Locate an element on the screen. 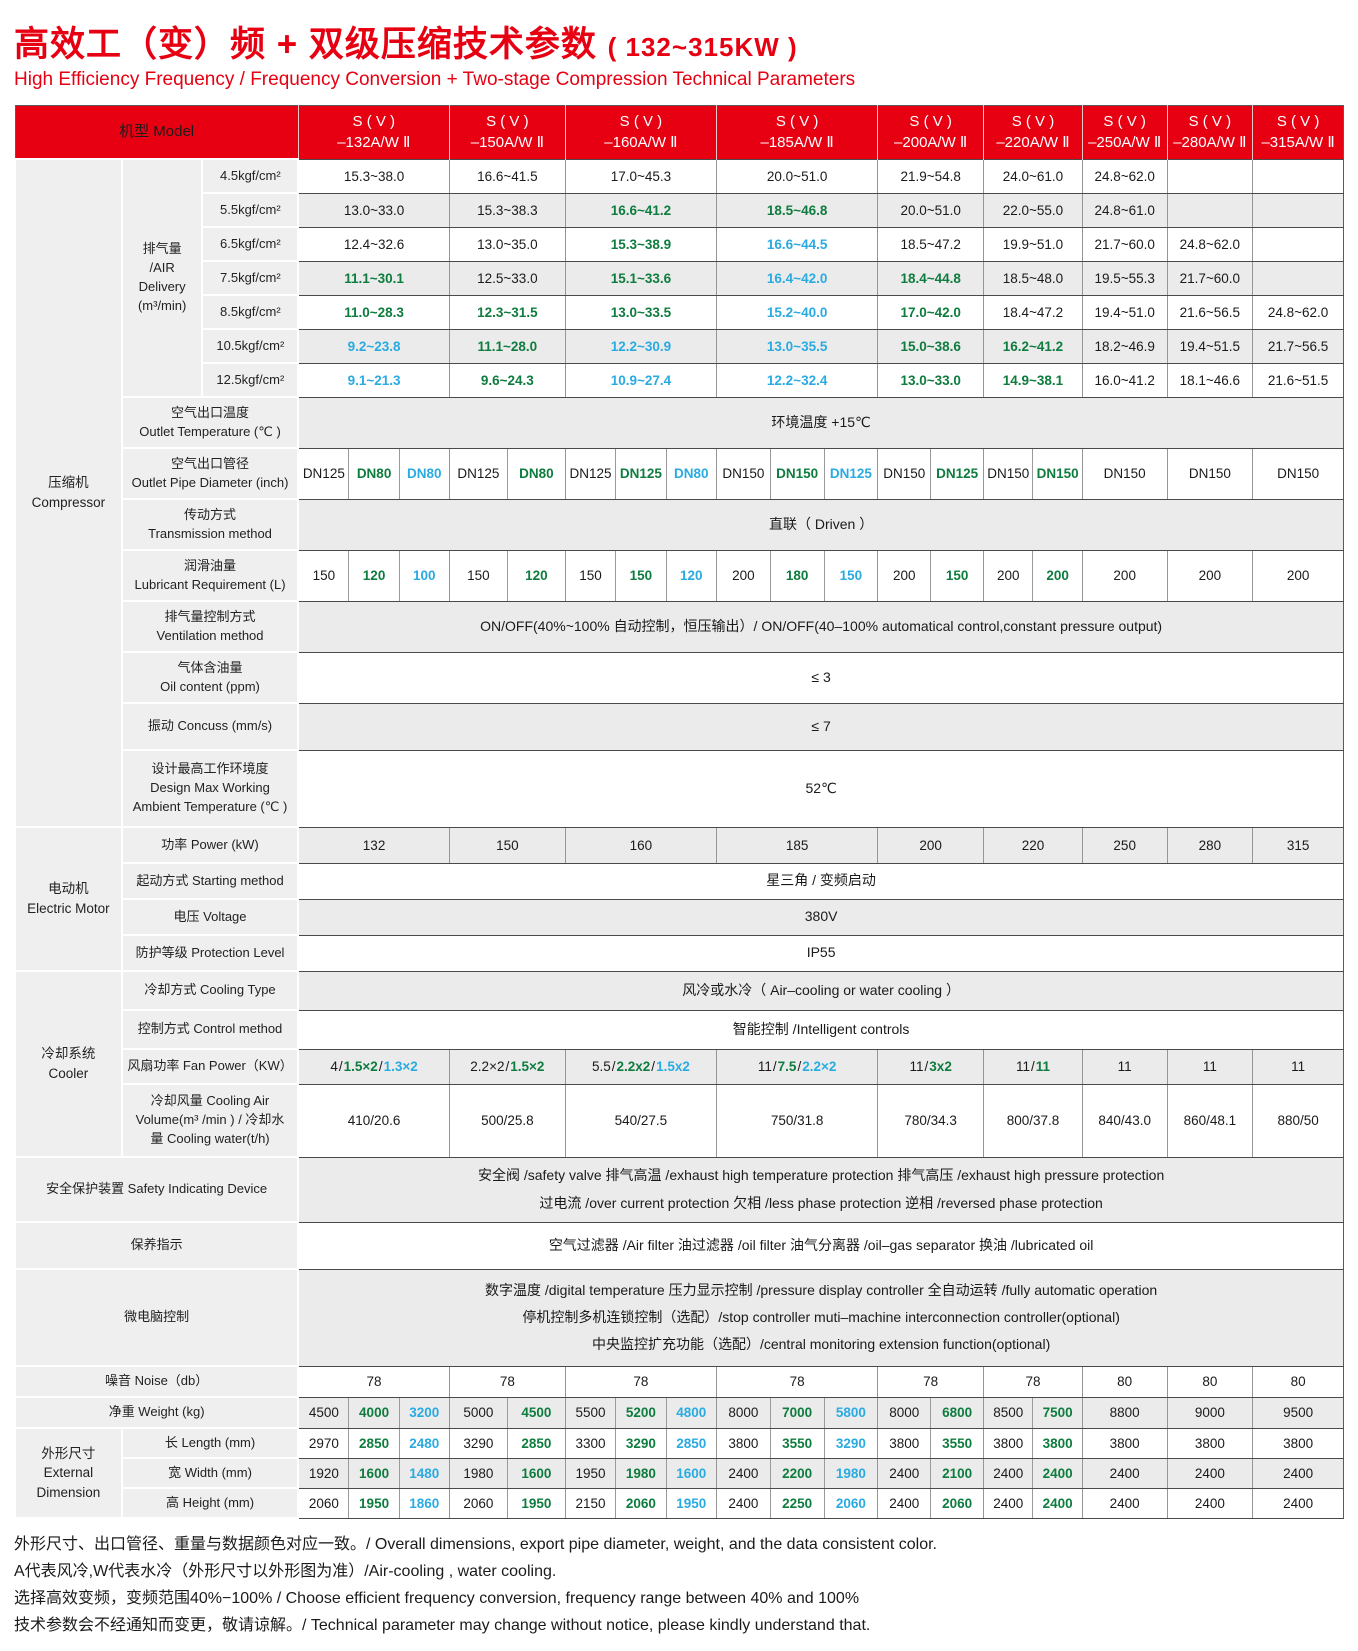 The width and height of the screenshot is (1358, 1651). a85-model-3: 15.2~40.0 is located at coordinates (796, 312).